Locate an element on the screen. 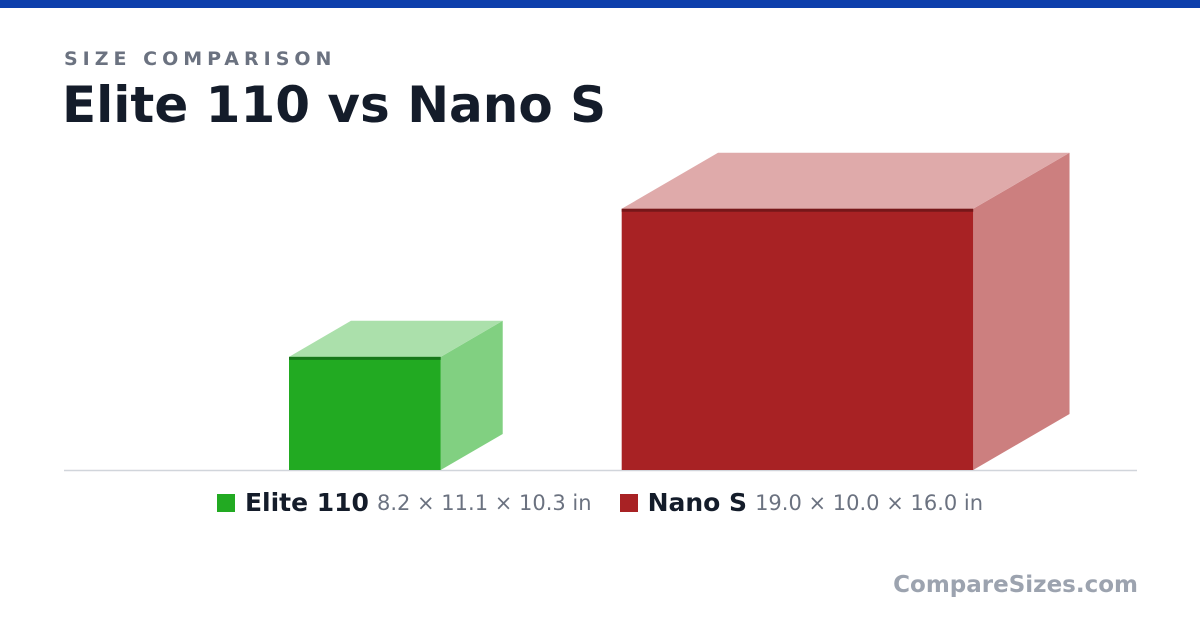  legend-name: Nano S is located at coordinates (697, 502).